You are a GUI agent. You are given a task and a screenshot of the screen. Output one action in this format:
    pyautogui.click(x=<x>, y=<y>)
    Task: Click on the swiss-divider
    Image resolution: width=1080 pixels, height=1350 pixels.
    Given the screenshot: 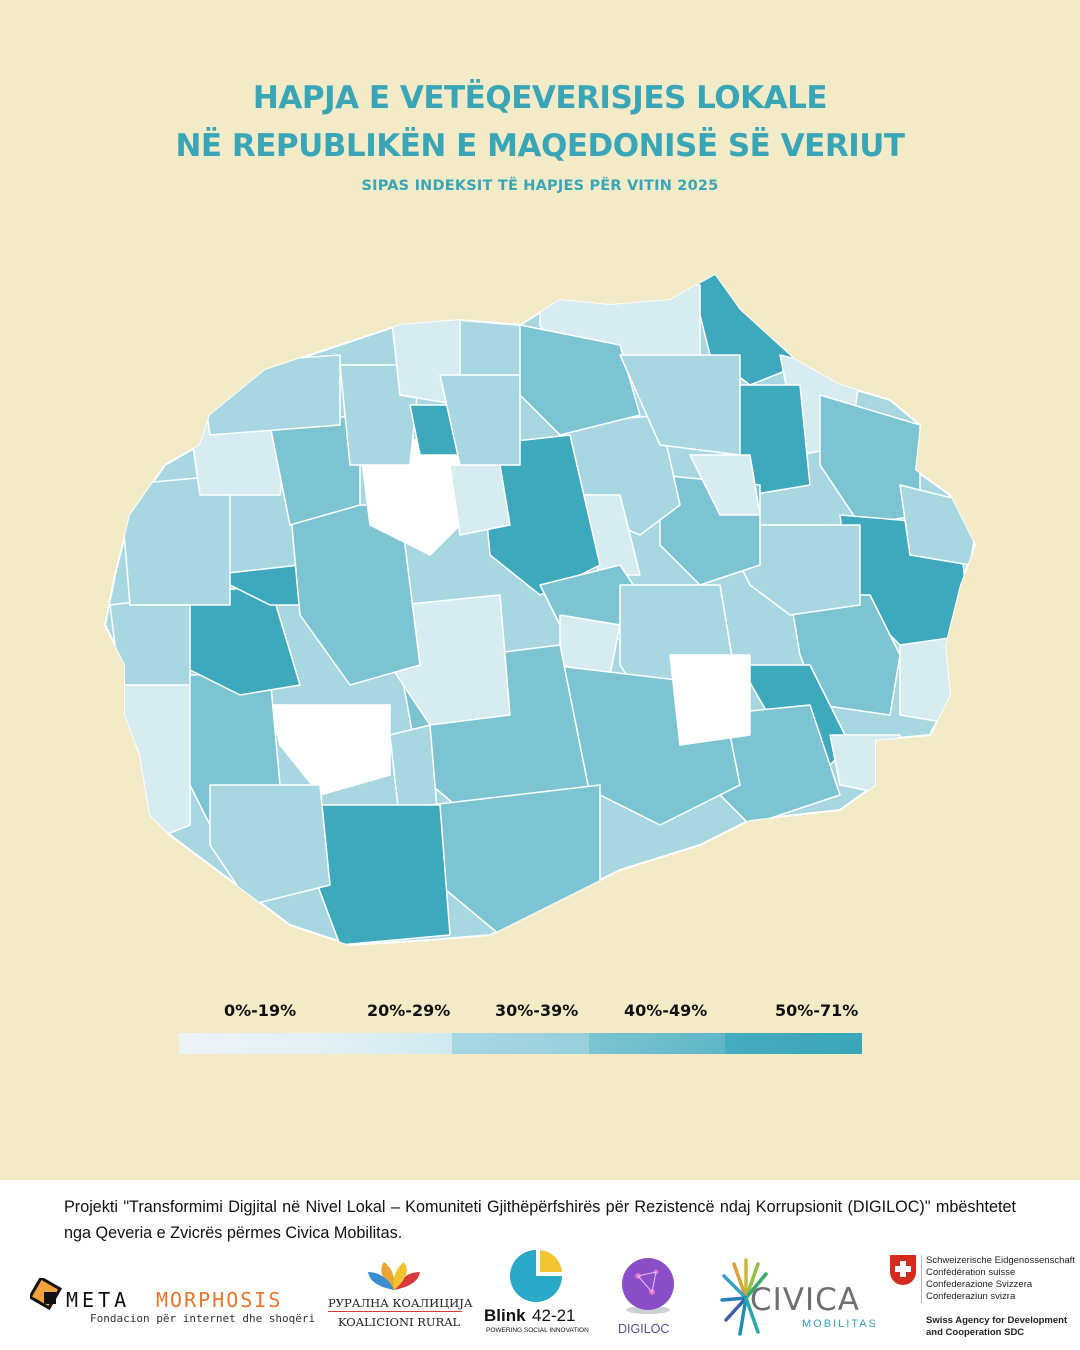 What is the action you would take?
    pyautogui.click(x=921, y=1279)
    